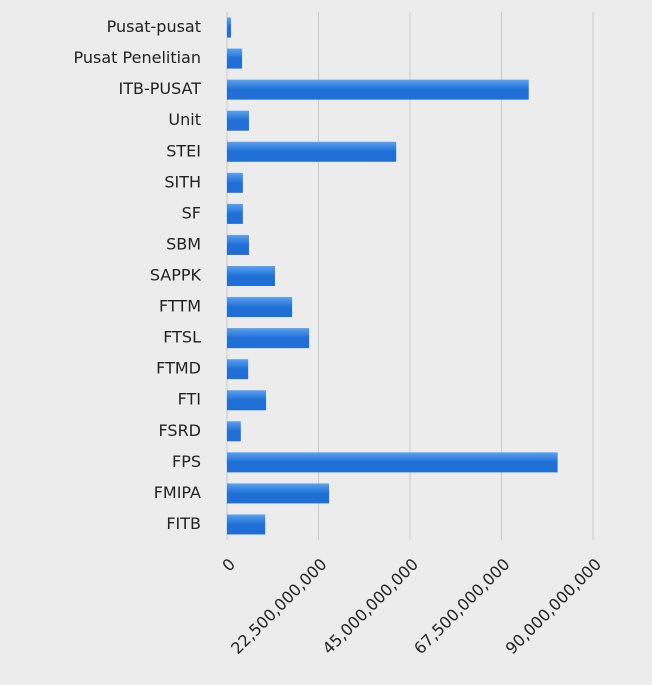 This screenshot has width=652, height=685. What do you see at coordinates (137, 57) in the screenshot?
I see `y-tick-label: Pusat Penelitian` at bounding box center [137, 57].